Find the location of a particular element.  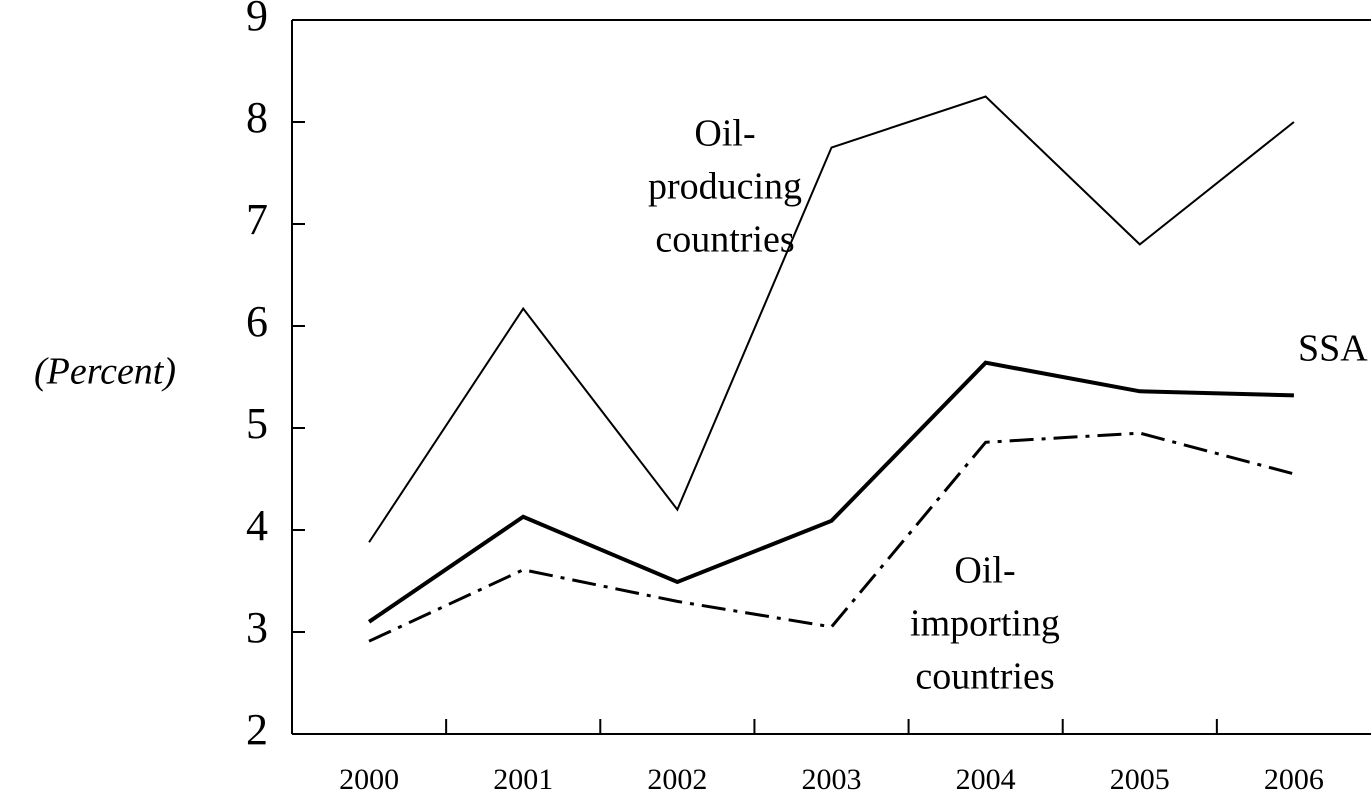

y-tick-label: 2 is located at coordinates (257, 729).